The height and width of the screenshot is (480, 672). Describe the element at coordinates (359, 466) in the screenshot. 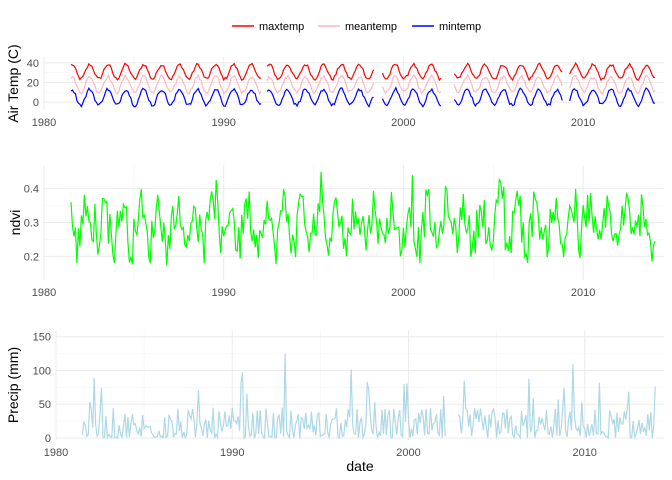

I see `x-axis-label: date` at that location.